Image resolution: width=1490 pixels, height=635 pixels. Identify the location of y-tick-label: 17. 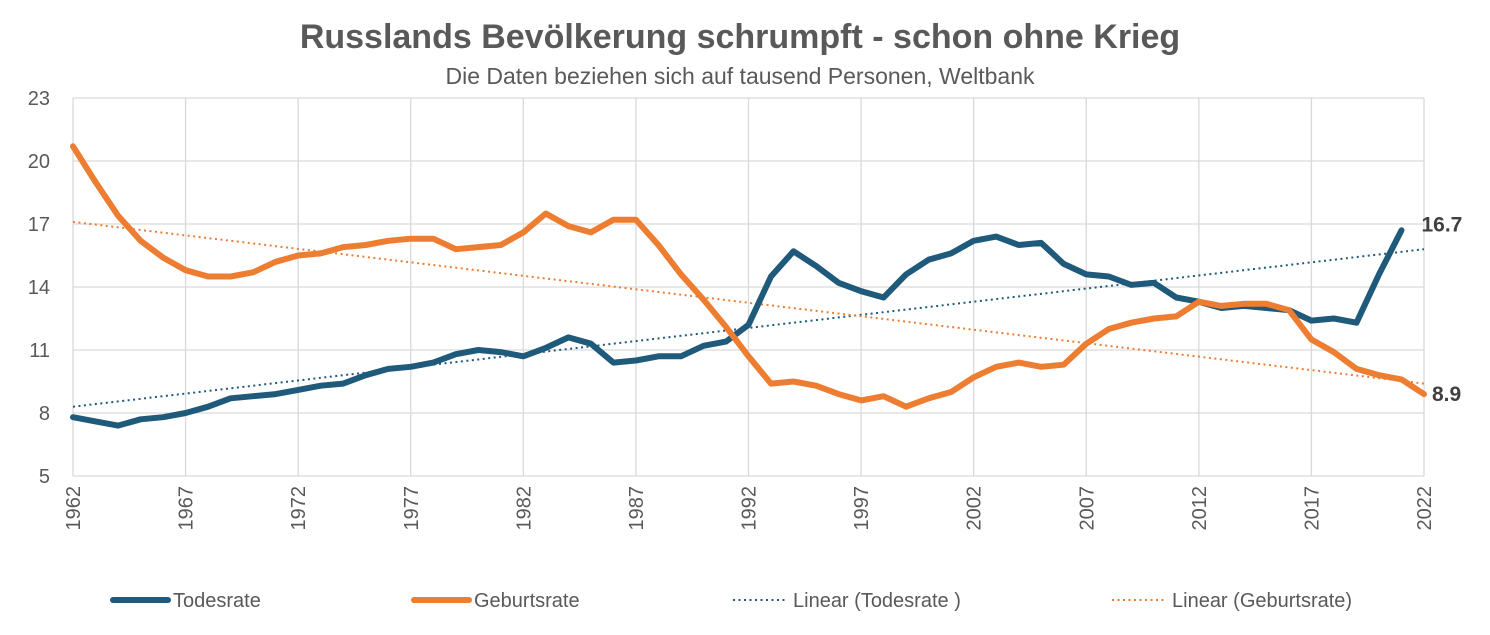
(39, 225).